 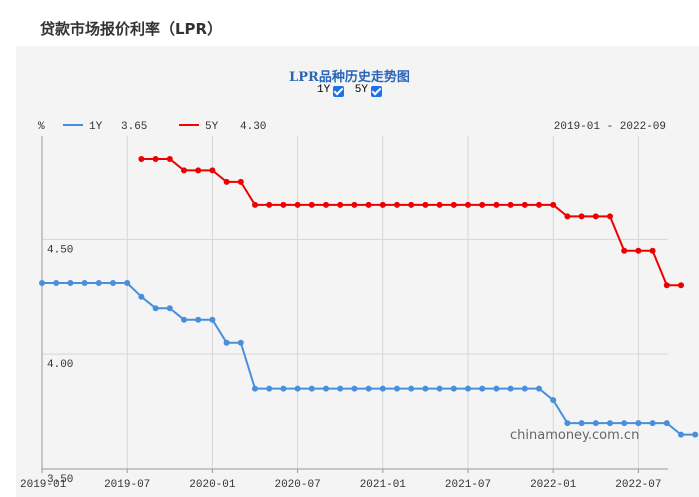 I want to click on y-tick-label: 4.00, so click(x=60, y=365).